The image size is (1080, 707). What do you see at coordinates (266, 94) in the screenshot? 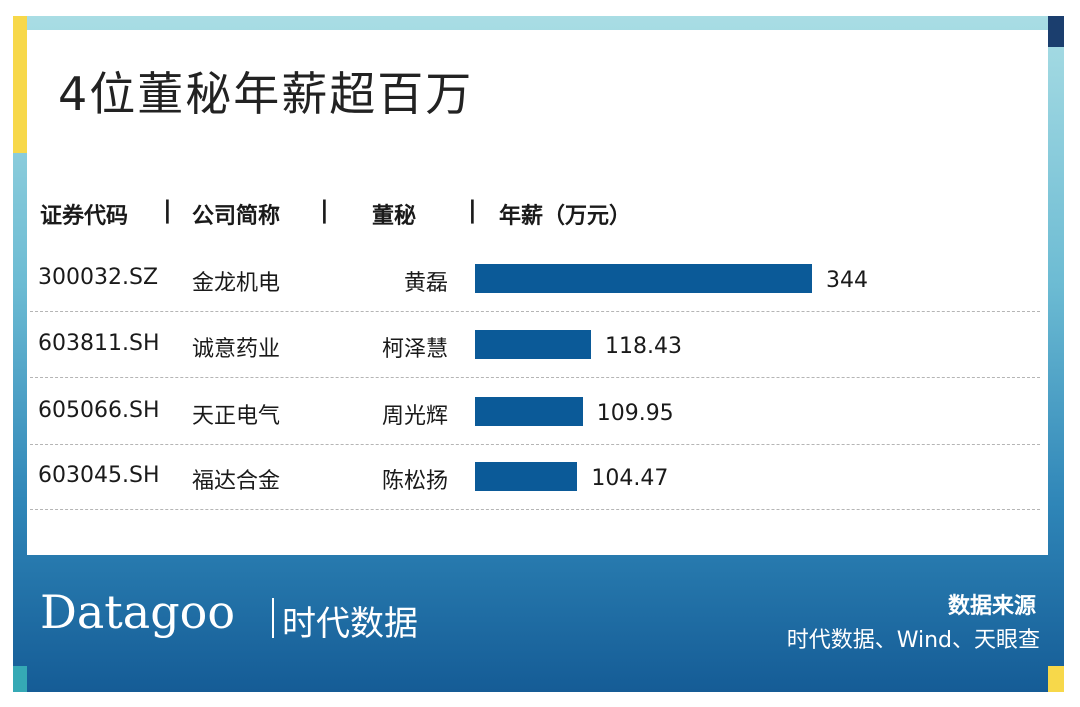
I see `chart-title: 4位董秘年薪超百万` at bounding box center [266, 94].